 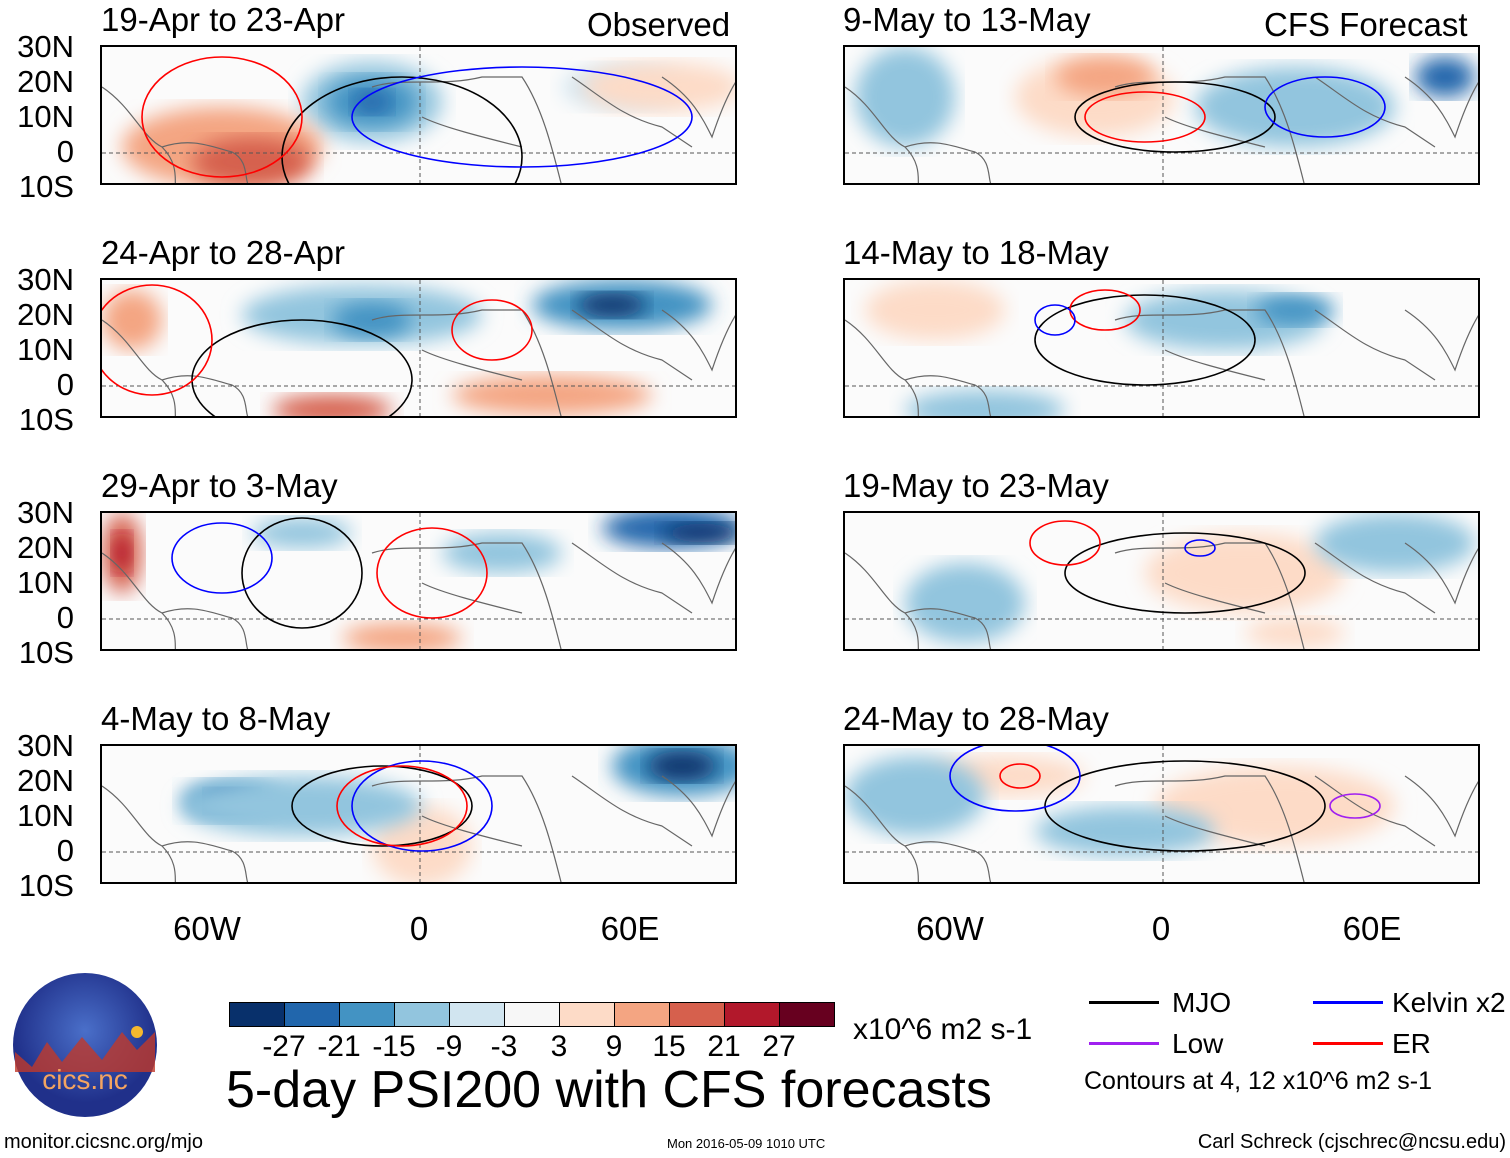 What do you see at coordinates (976, 718) in the screenshot?
I see `panel-title: 24-May to 28-May` at bounding box center [976, 718].